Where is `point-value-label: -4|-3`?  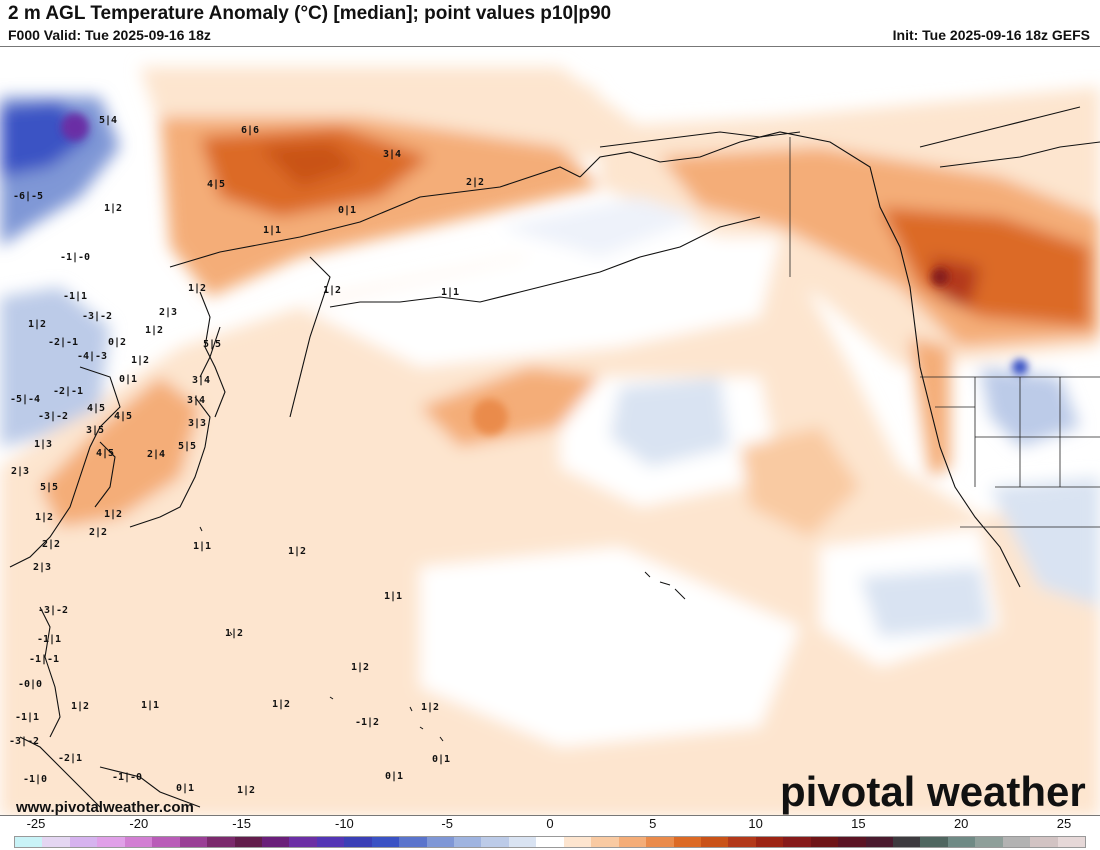 point-value-label: -4|-3 is located at coordinates (92, 356).